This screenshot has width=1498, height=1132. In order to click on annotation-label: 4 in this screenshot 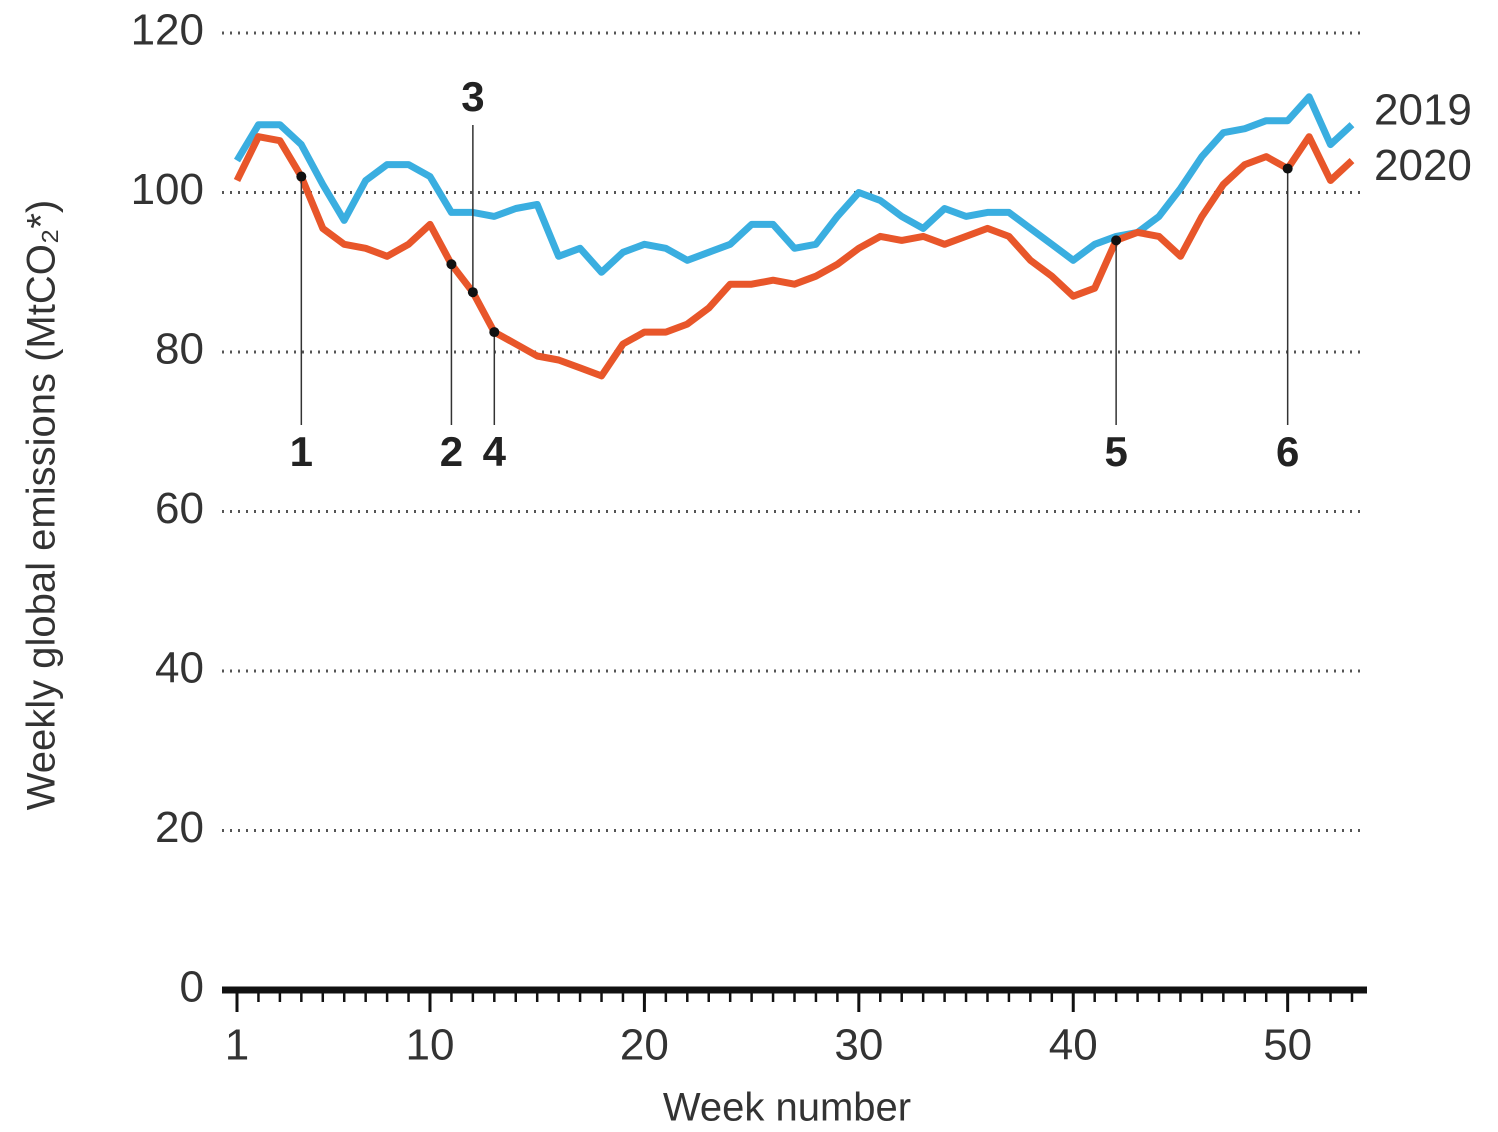, I will do `click(495, 451)`.